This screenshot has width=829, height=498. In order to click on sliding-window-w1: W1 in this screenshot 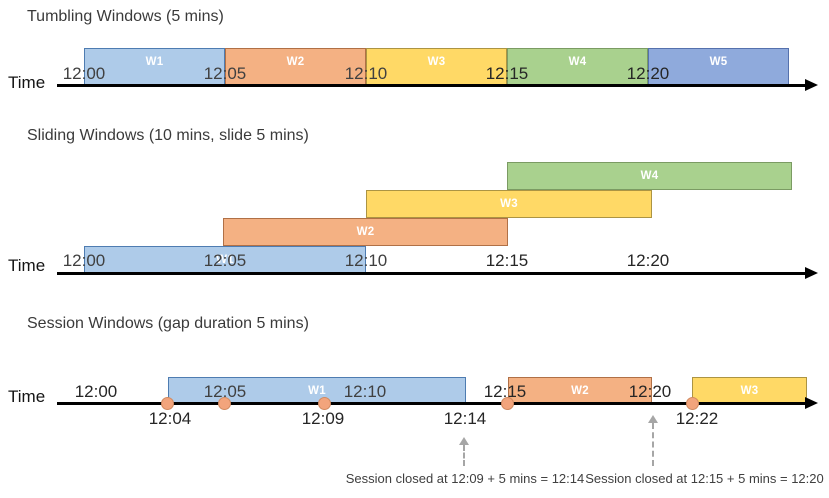, I will do `click(225, 260)`.